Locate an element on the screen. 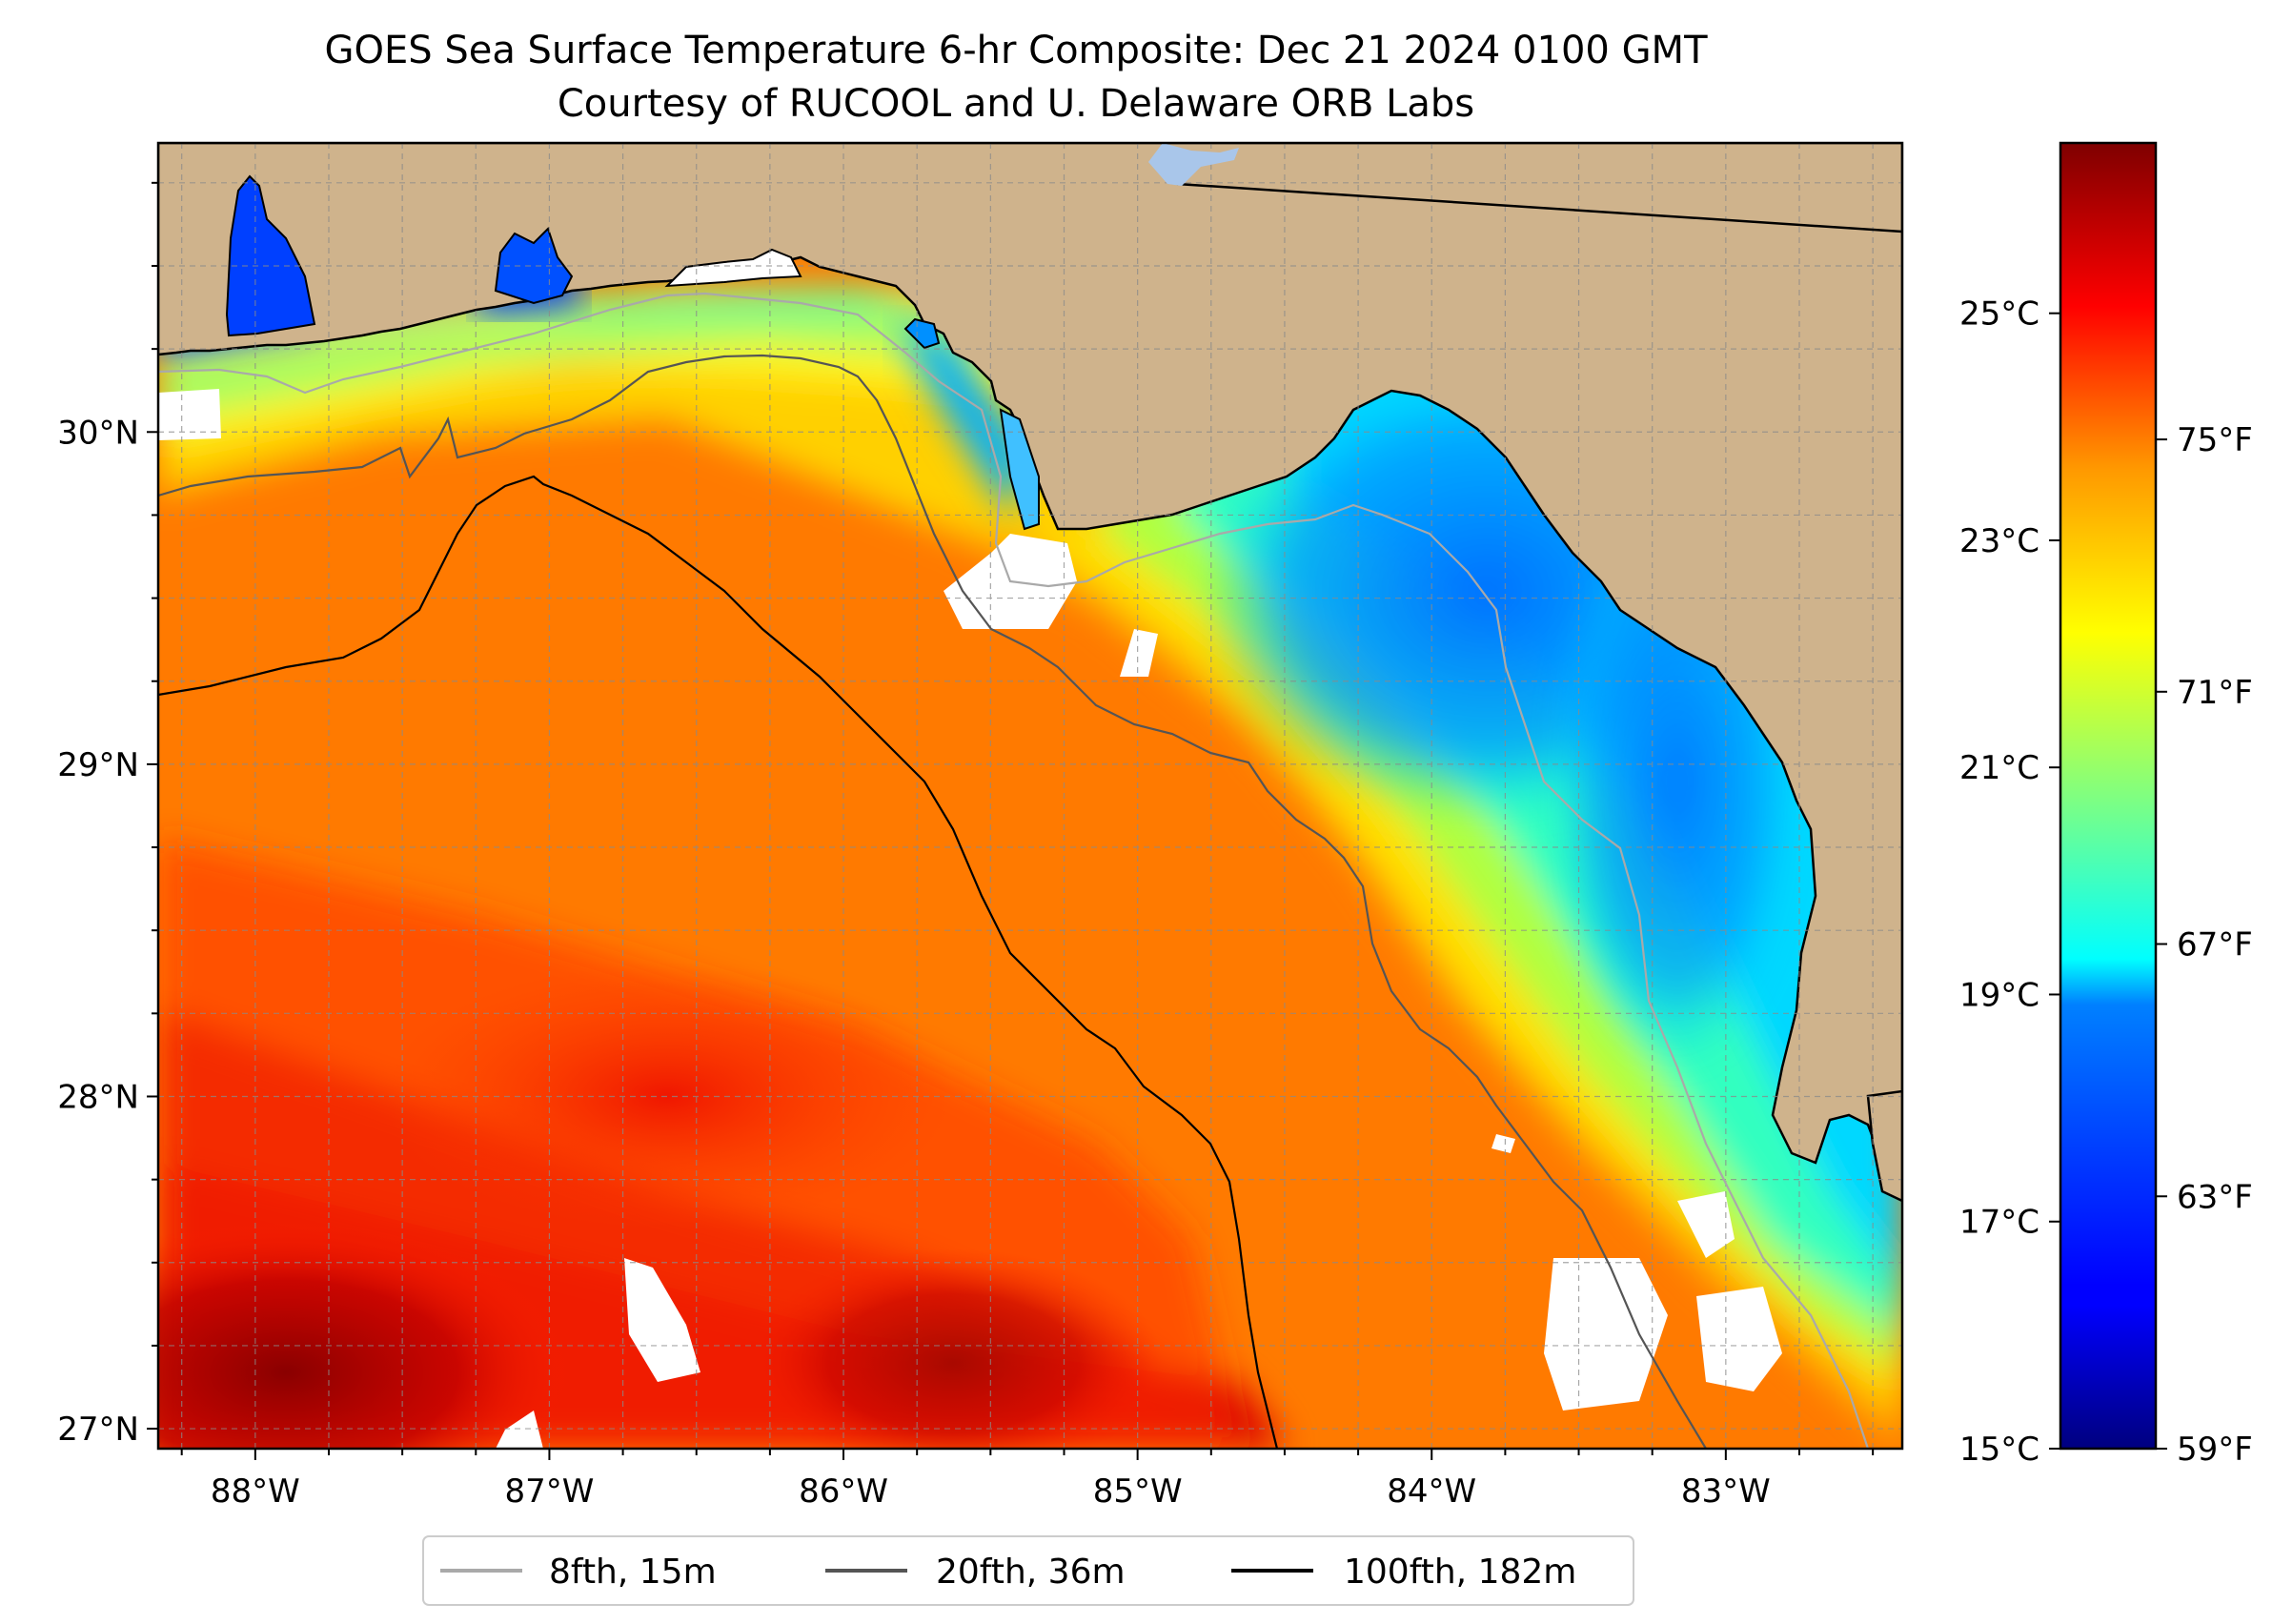  celsius-tick-label: 19°C is located at coordinates (1999, 995).